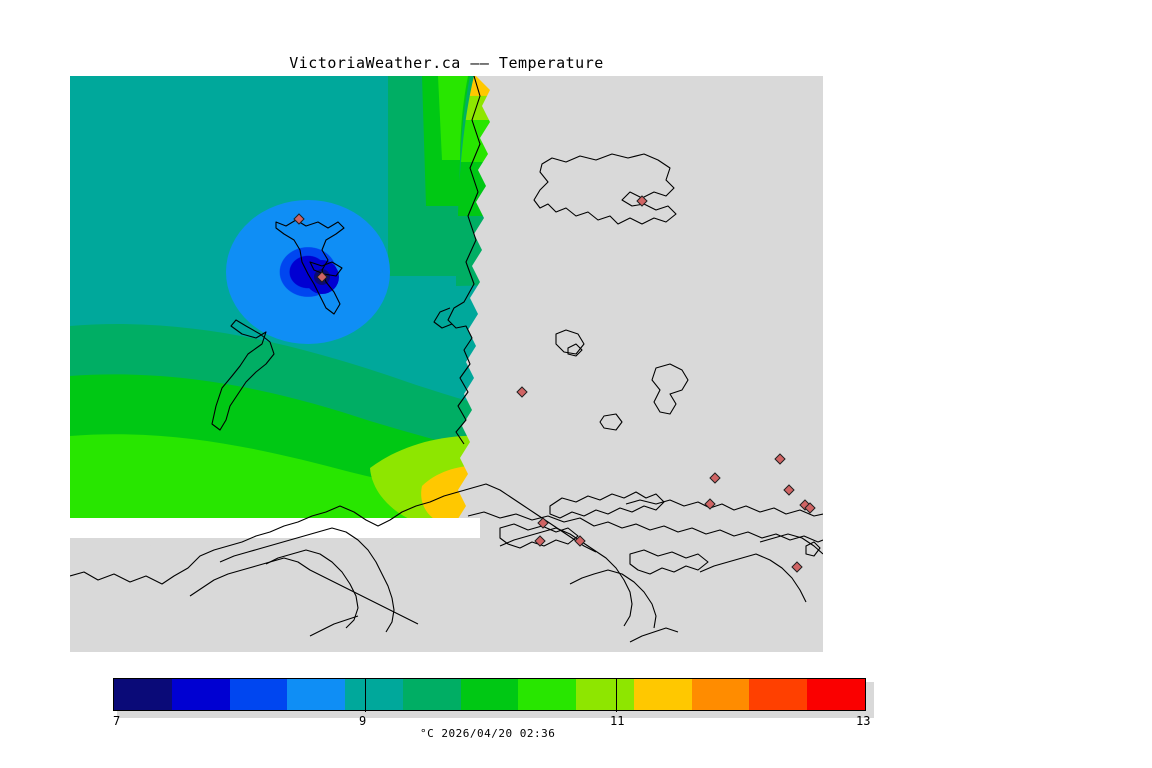  I want to click on colorbar-units-timestamp: °C 2026/04/20 02:36, so click(488, 733).